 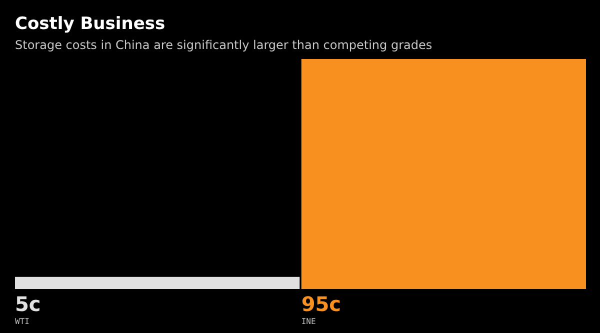 I want to click on chart-title: Costly Business, so click(x=90, y=24).